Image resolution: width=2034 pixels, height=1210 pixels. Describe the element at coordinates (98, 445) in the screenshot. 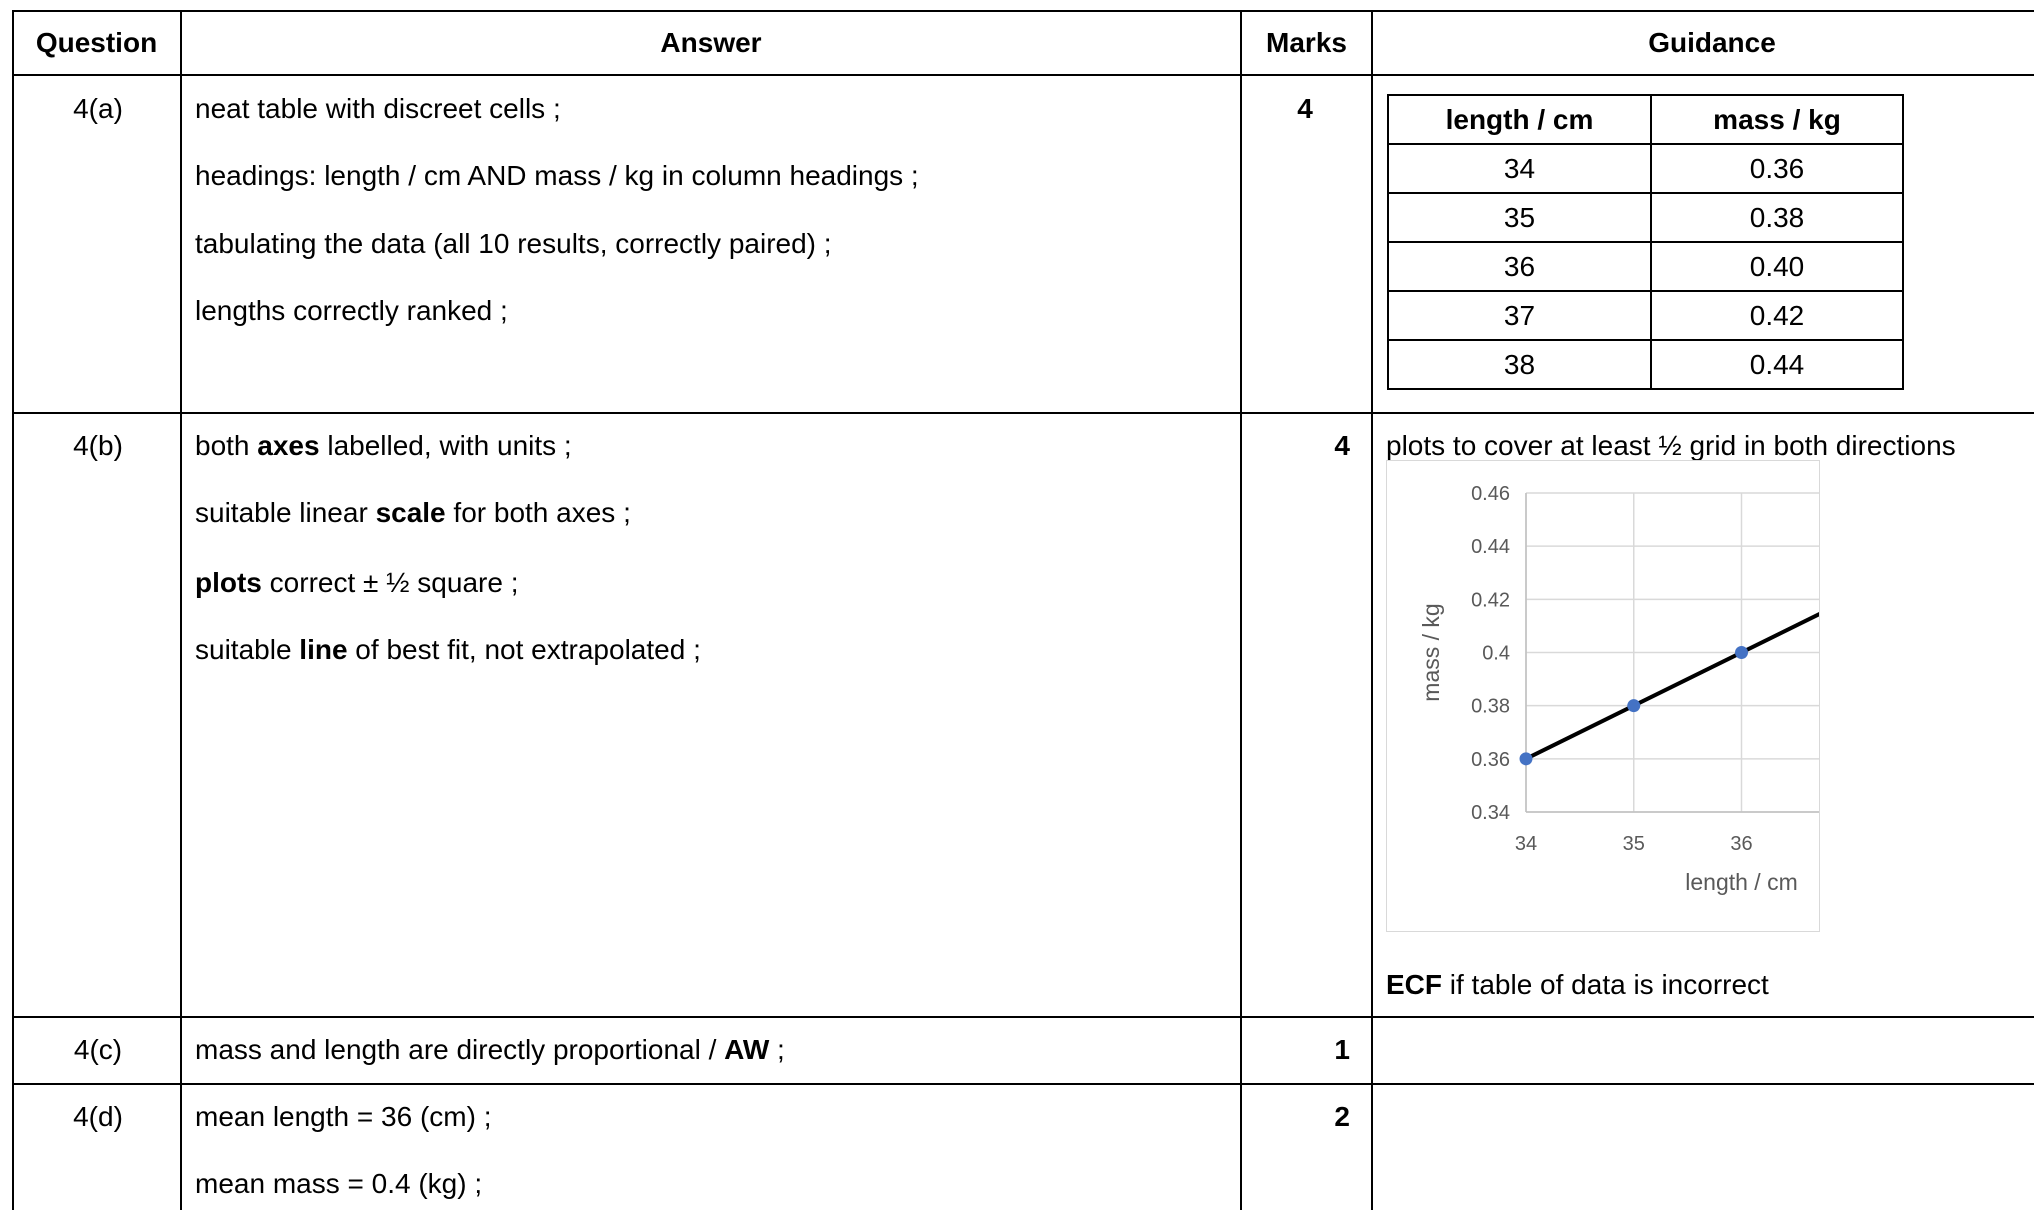

I see `question-number: 4(b)` at that location.